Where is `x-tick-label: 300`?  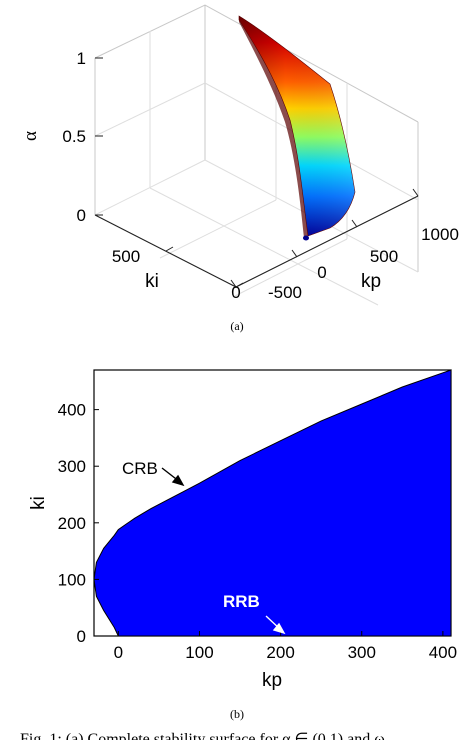
x-tick-label: 300 is located at coordinates (362, 652).